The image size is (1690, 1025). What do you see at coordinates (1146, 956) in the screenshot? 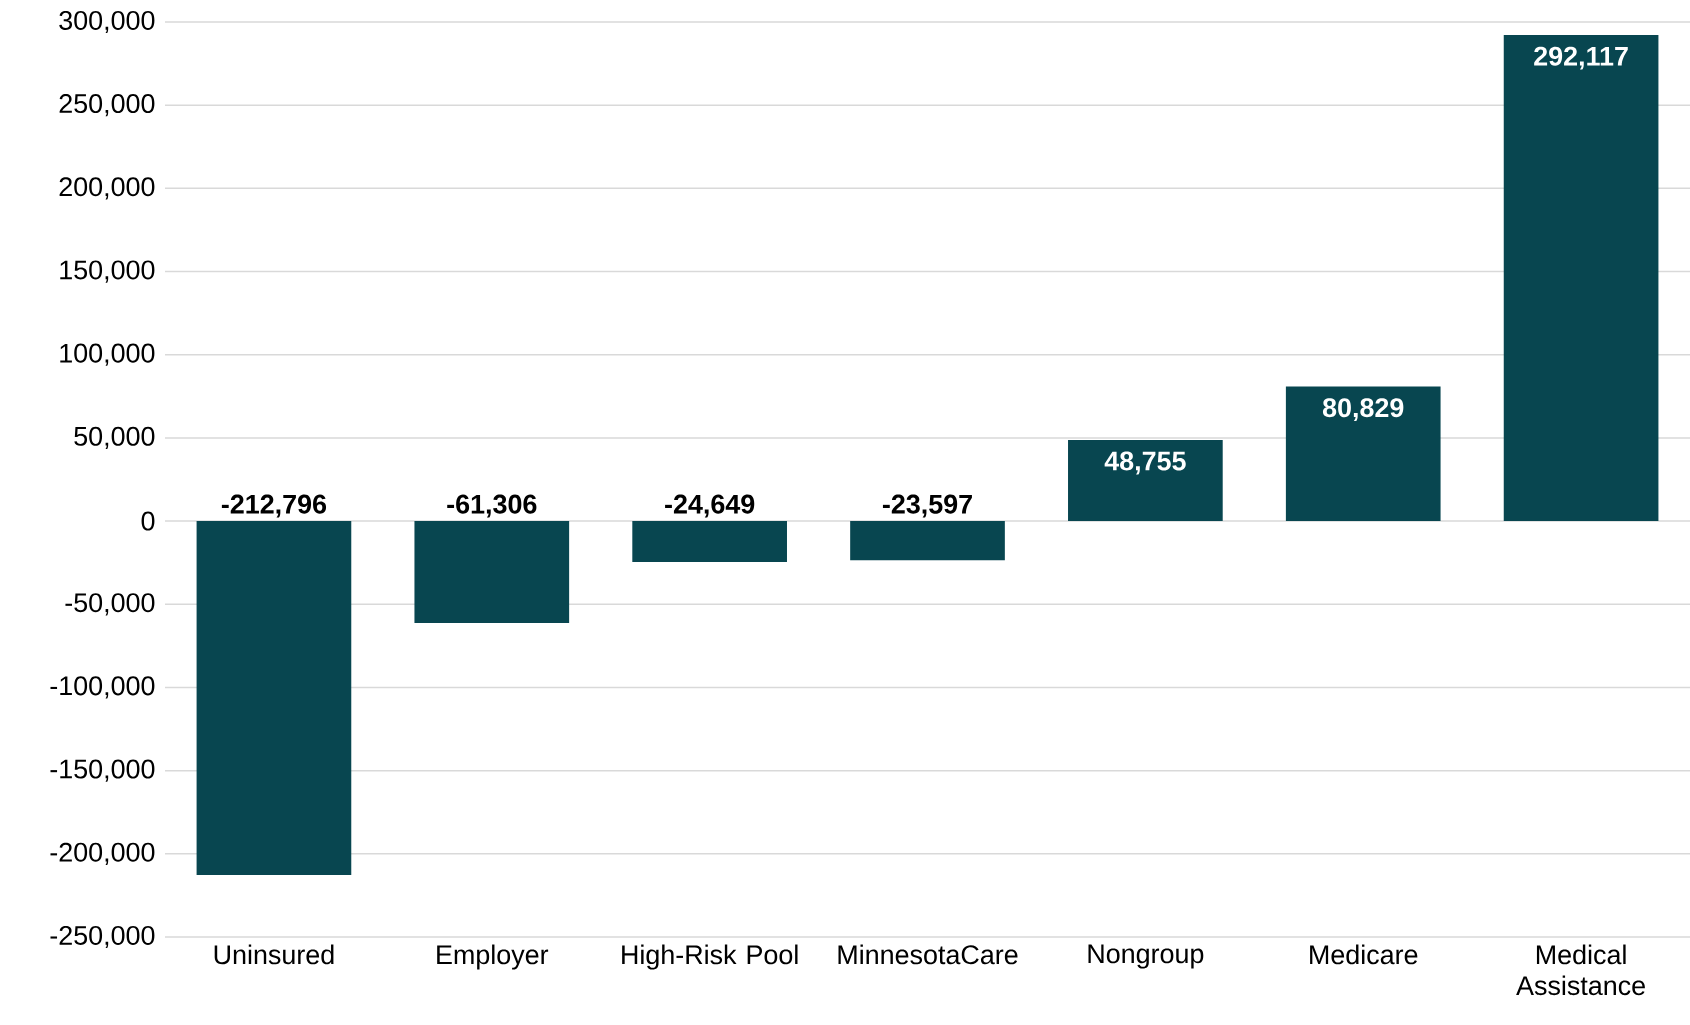
I see `x-tick-label: Nongroup` at bounding box center [1146, 956].